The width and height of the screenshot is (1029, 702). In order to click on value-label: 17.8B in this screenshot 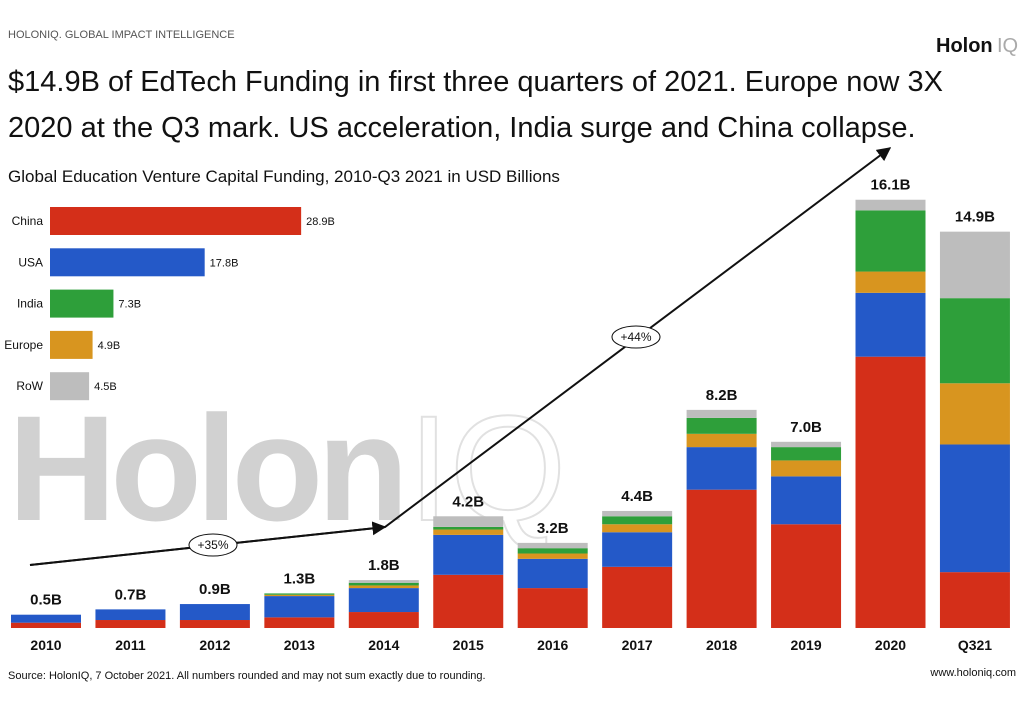, I will do `click(224, 263)`.